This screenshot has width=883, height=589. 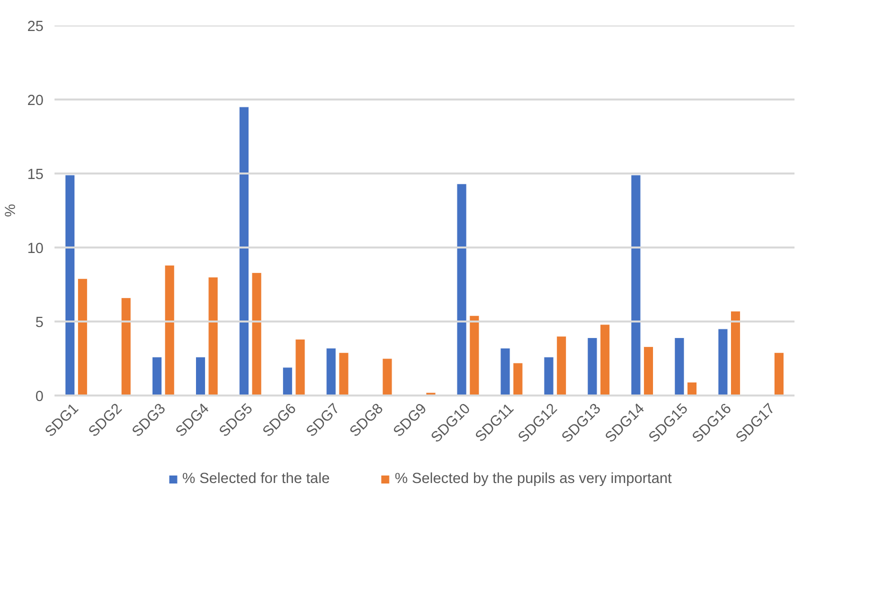 What do you see at coordinates (256, 479) in the screenshot?
I see `legend-label: % Selected for the tale` at bounding box center [256, 479].